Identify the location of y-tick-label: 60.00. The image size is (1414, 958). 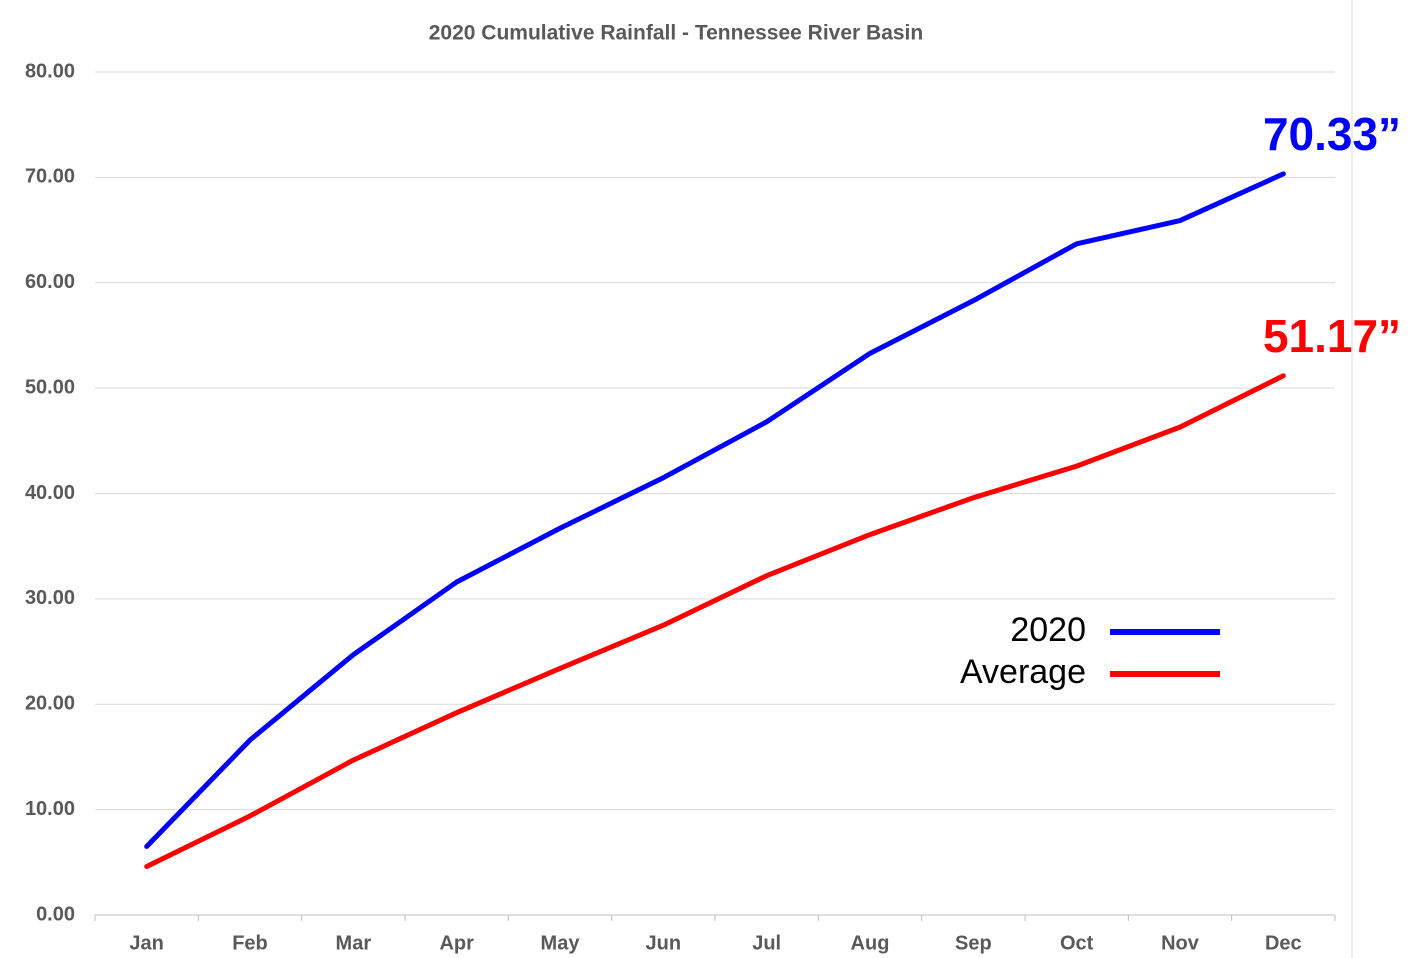
(50, 282).